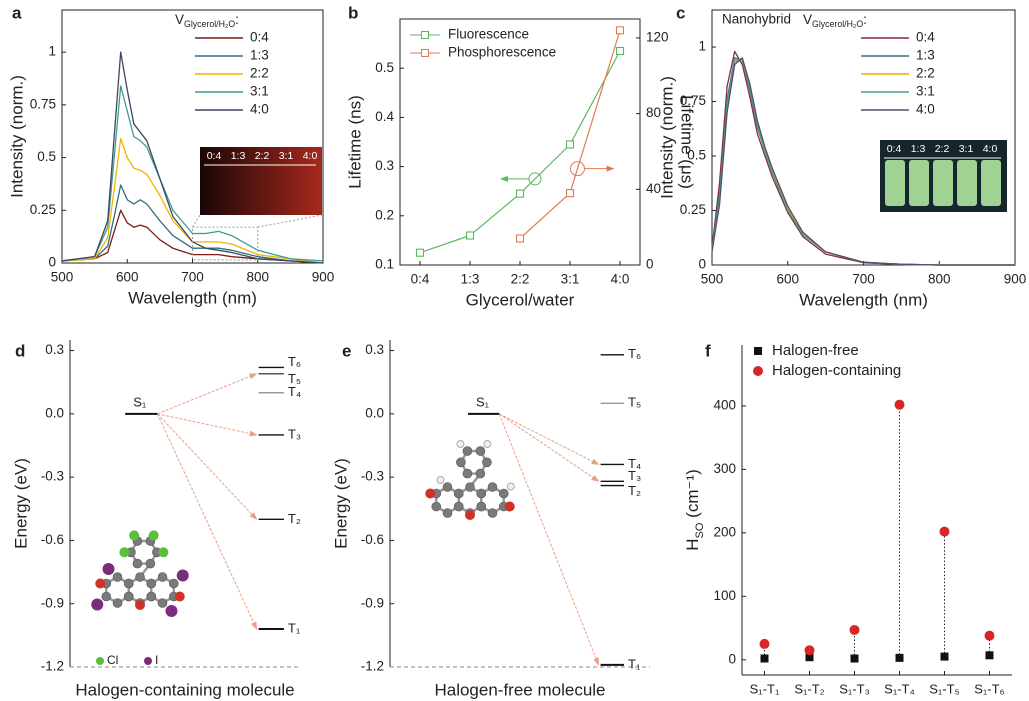  I want to click on legend-label: 3:1, so click(259, 91).